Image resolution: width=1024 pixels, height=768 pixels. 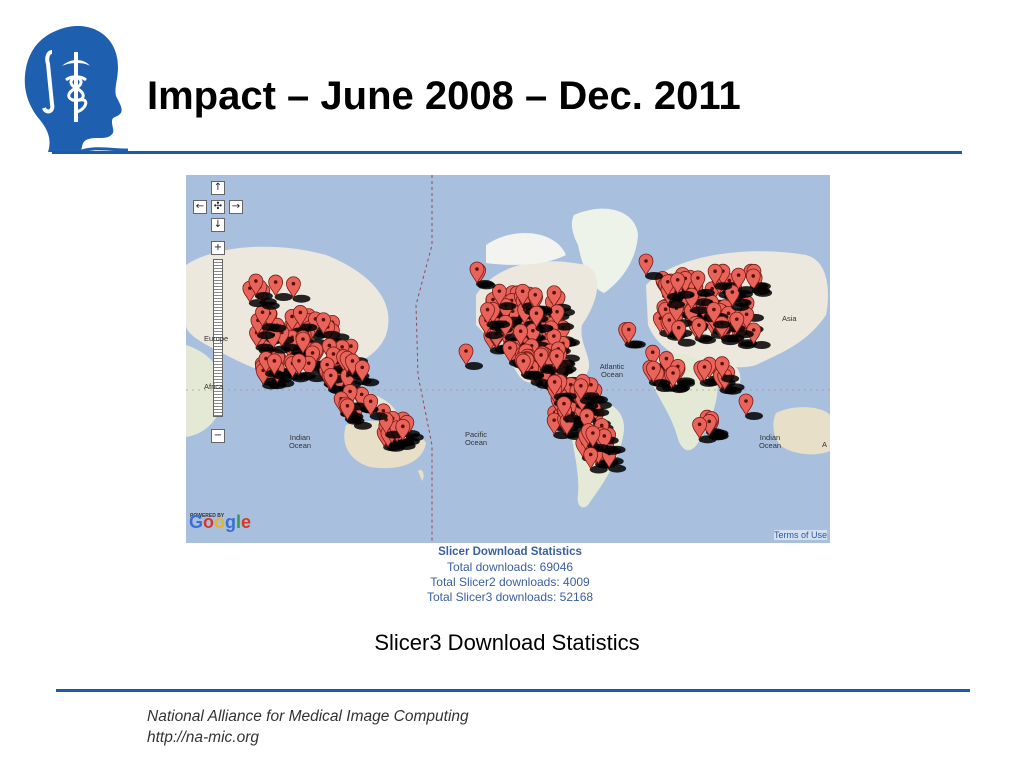 I want to click on label-indian-ocean-left: Indian Ocean, so click(x=300, y=441).